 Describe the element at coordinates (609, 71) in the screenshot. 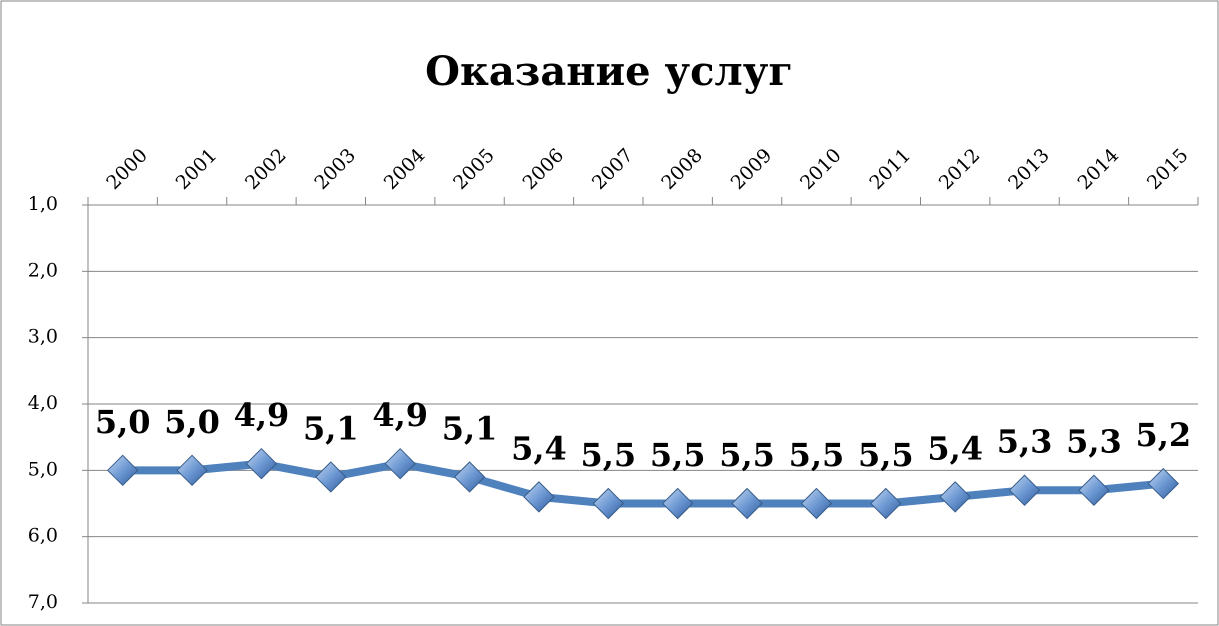

I see `chart-title: Оказание услуг` at that location.